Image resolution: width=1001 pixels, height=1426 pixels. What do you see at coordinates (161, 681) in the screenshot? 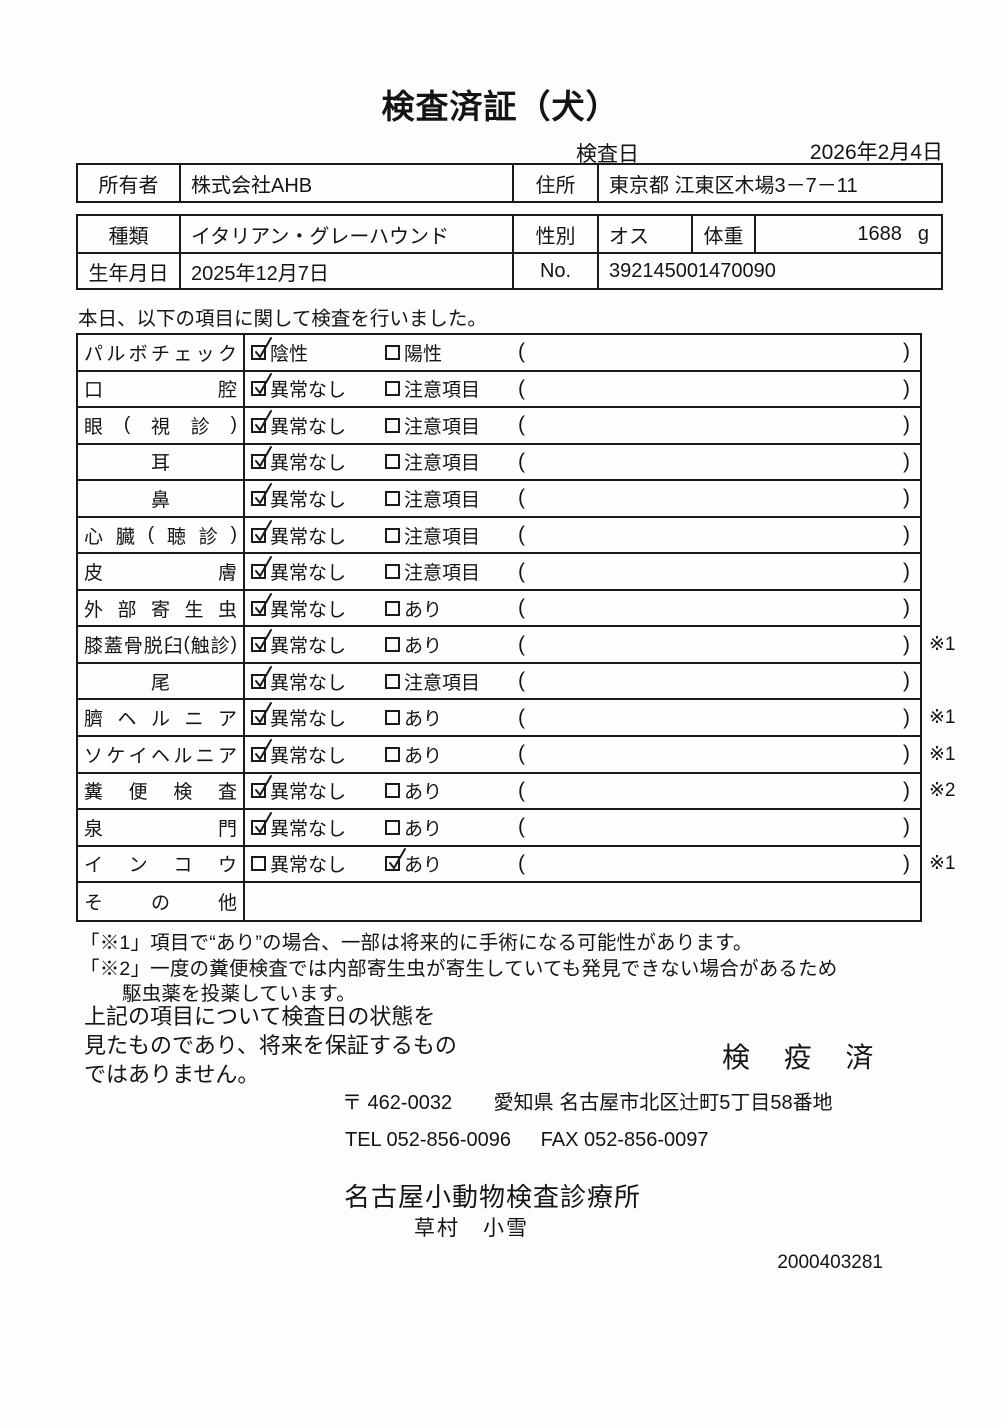
I see `checklist-item-label: 尾` at bounding box center [161, 681].